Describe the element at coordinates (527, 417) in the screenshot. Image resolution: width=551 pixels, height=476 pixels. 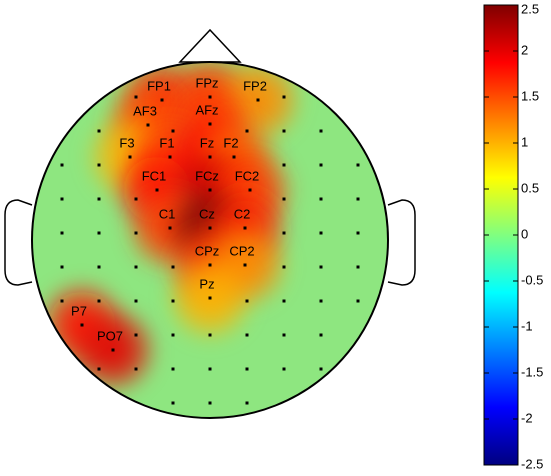
I see `colorbar-tick-label: -2` at that location.